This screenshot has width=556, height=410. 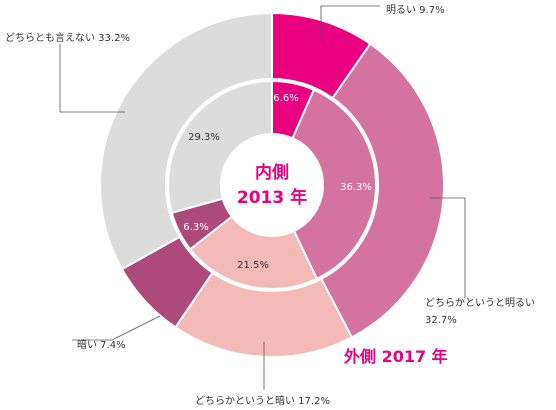 I want to click on leader-line-dochiratomo, so click(x=92, y=78).